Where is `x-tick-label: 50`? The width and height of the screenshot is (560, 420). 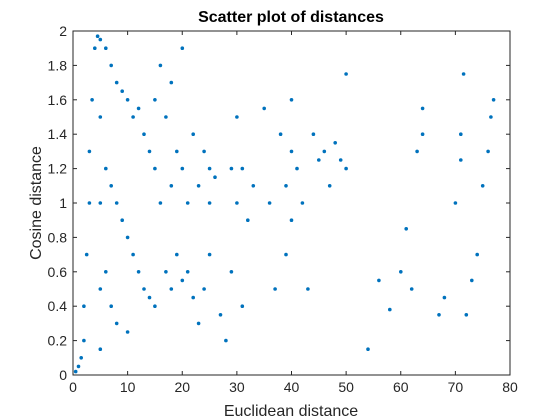
x-tick-label: 50 is located at coordinates (346, 387).